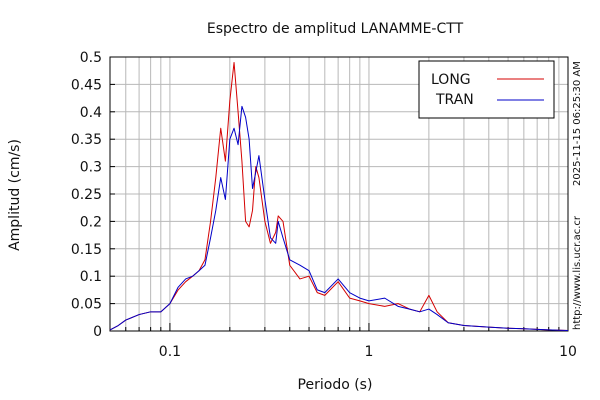 The width and height of the screenshot is (600, 400). What do you see at coordinates (15, 195) in the screenshot?
I see `y-axis-label: Amplitud (cm/s)` at bounding box center [15, 195].